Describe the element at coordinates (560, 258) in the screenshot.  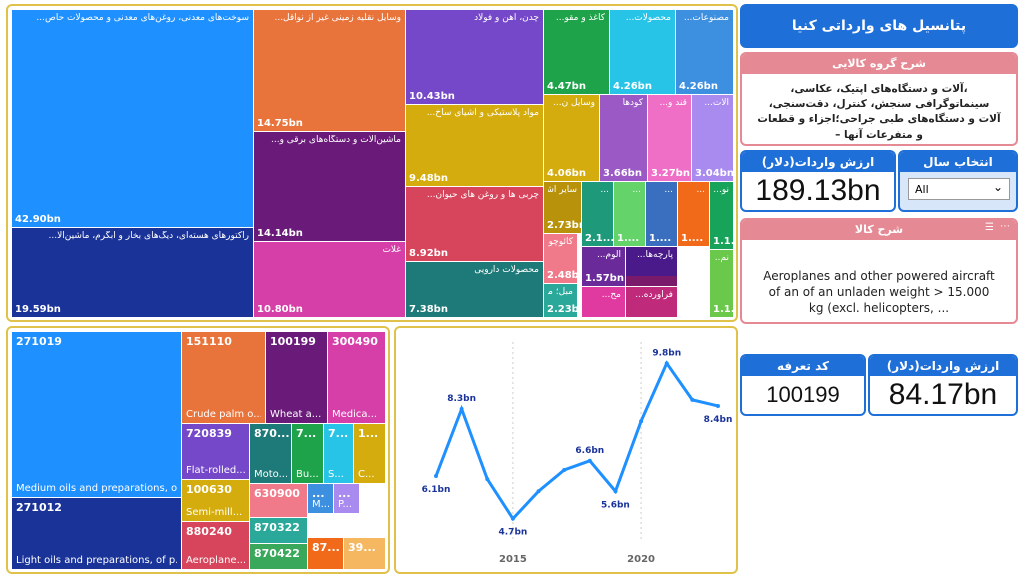
I see `group-tile: کائوچو و... 2.48bn` at that location.